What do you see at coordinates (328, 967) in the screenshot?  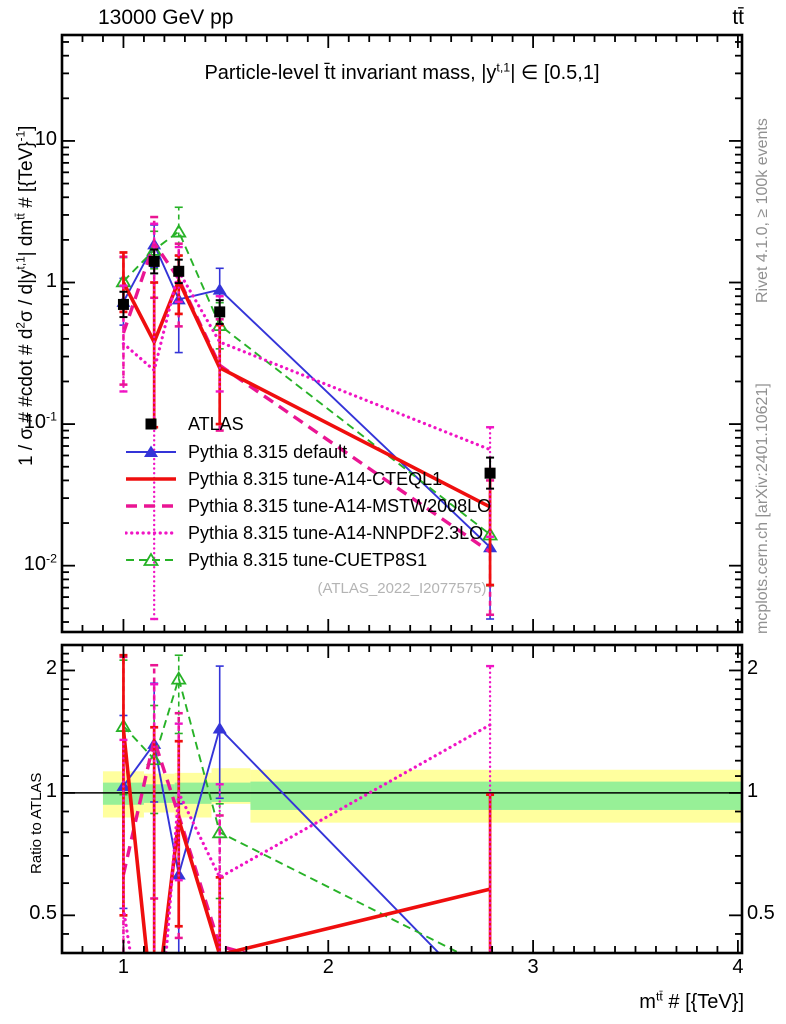 I see `x-tick-label: 2` at bounding box center [328, 967].